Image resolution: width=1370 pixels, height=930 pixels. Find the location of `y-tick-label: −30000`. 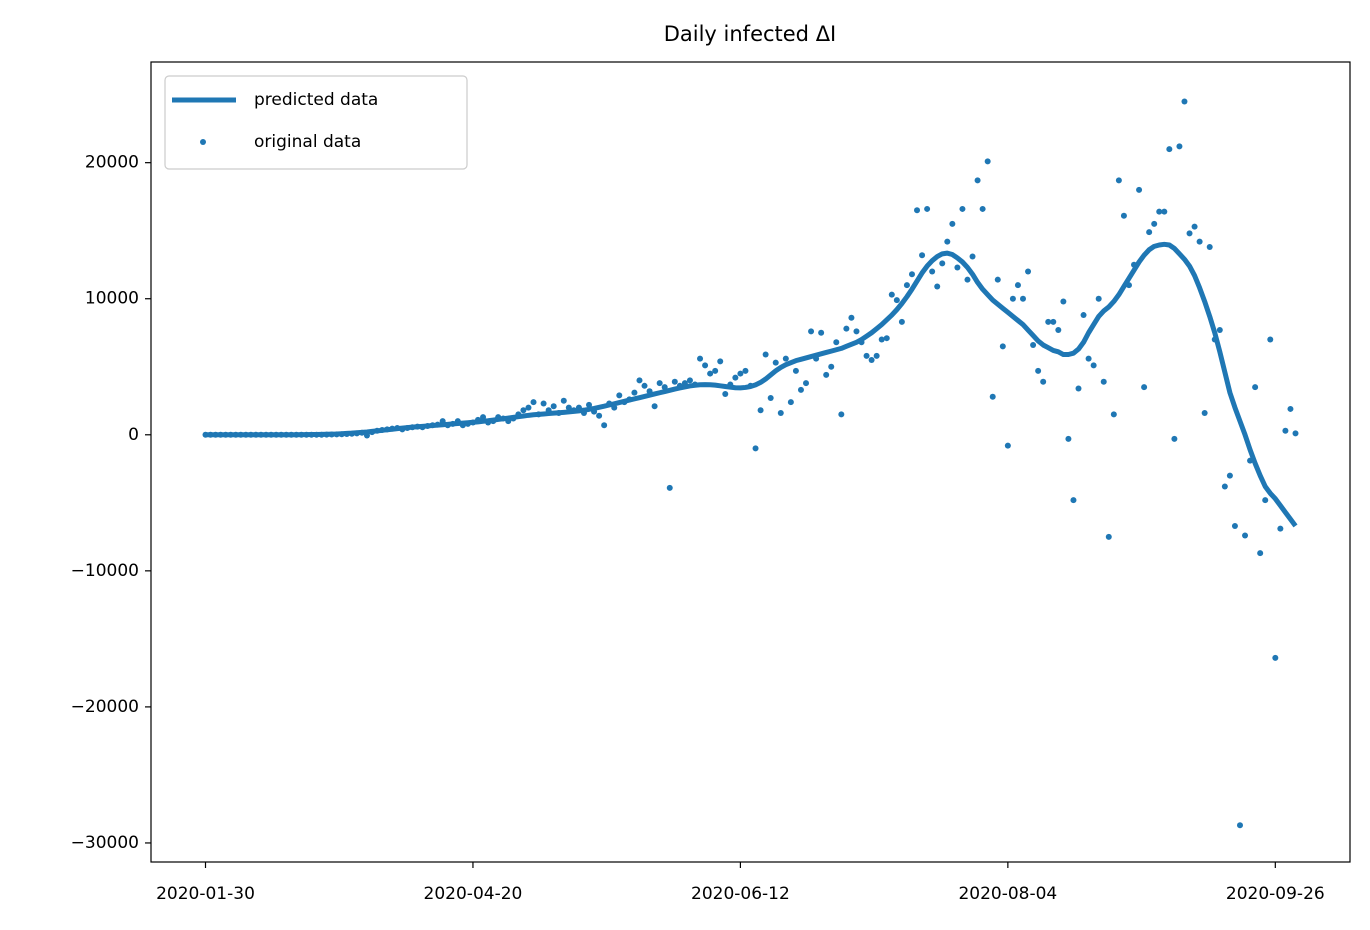

y-tick-label: −30000 is located at coordinates (105, 843).